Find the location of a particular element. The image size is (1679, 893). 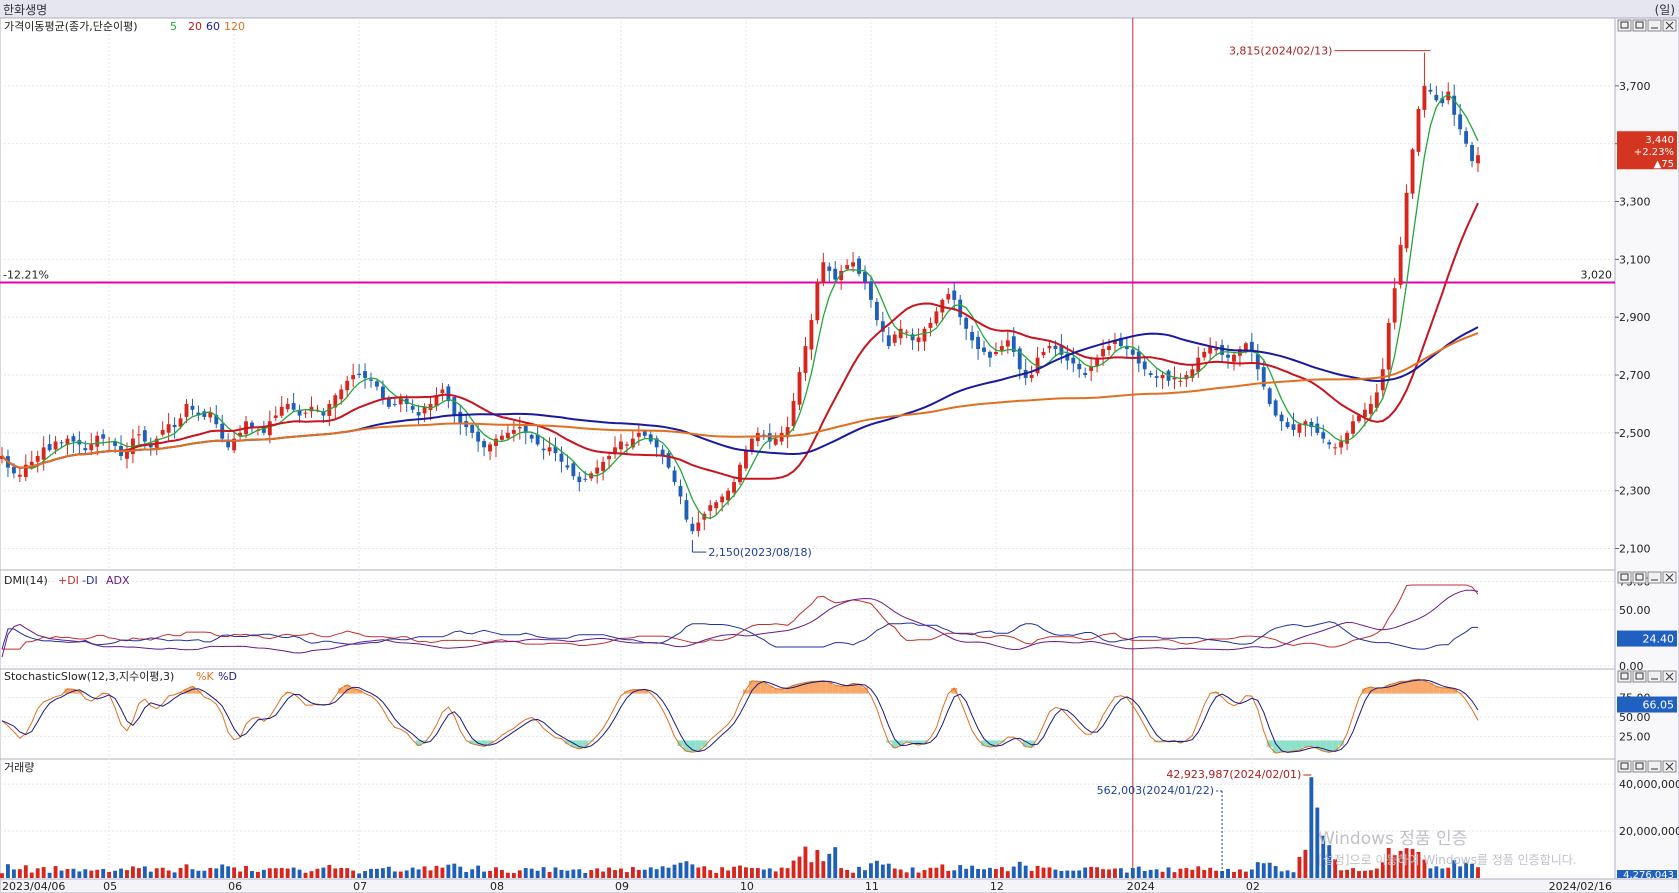

dmi-panel-maximize-icon is located at coordinates (1639, 577).